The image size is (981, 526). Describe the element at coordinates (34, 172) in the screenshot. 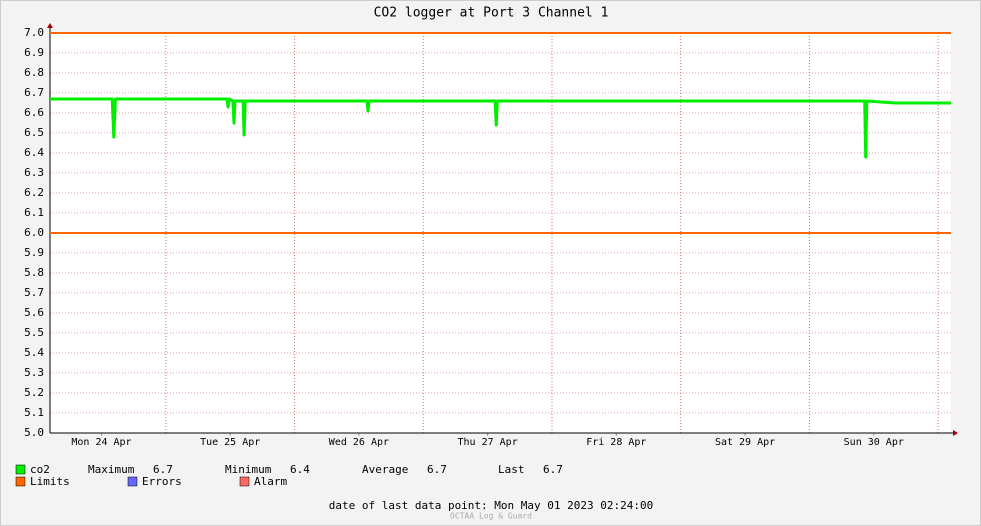

I see `y-tick-label: 6.3` at that location.